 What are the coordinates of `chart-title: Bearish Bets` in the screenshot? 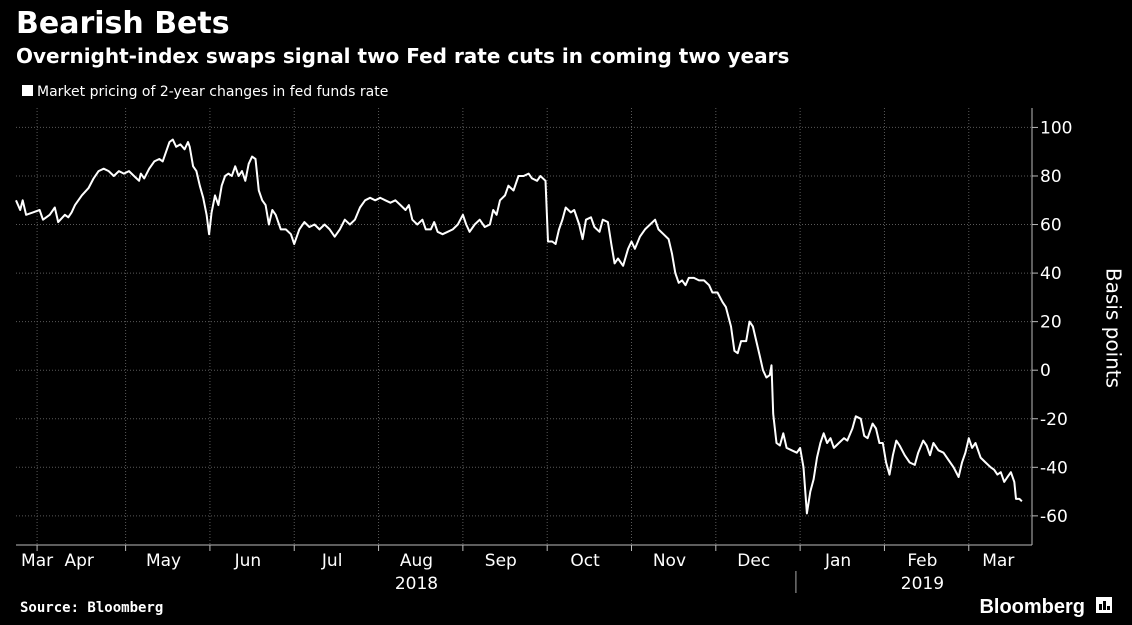 It's located at (123, 23).